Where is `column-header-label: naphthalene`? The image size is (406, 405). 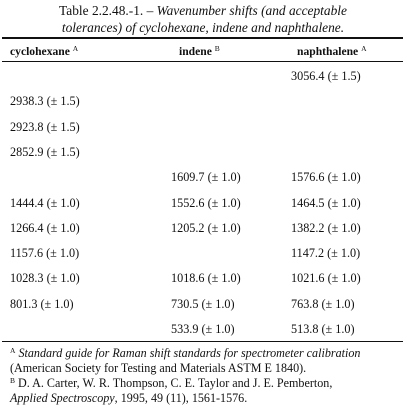
column-header-label: naphthalene is located at coordinates (328, 51).